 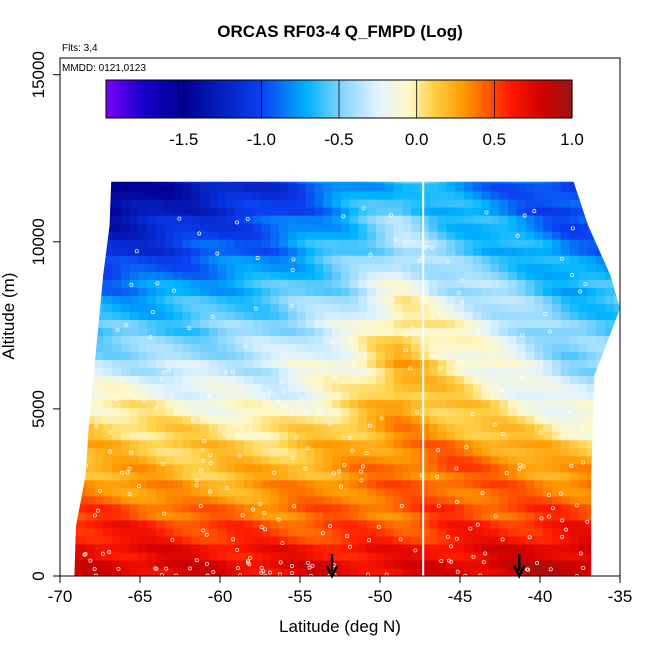 I want to click on x-tick-label: -40, so click(x=540, y=596).